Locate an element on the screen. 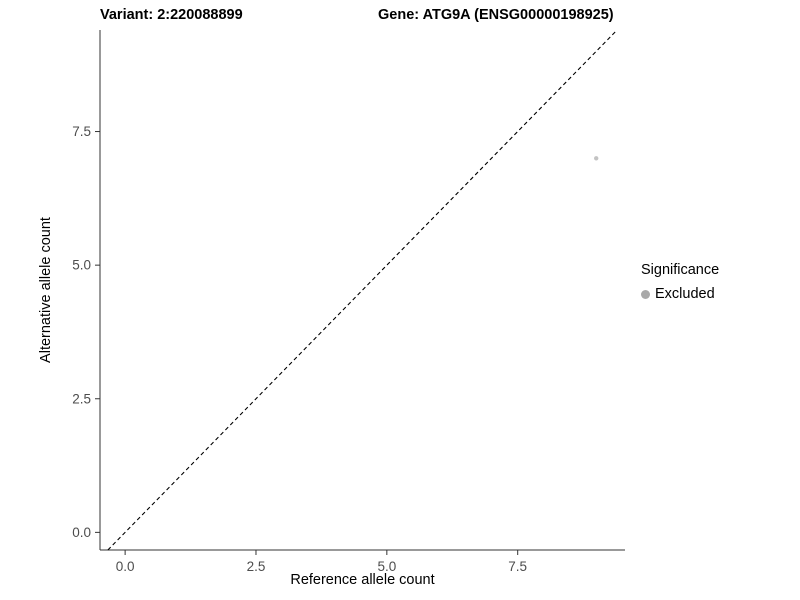  y-tick-label: 0.0 is located at coordinates (81, 532).